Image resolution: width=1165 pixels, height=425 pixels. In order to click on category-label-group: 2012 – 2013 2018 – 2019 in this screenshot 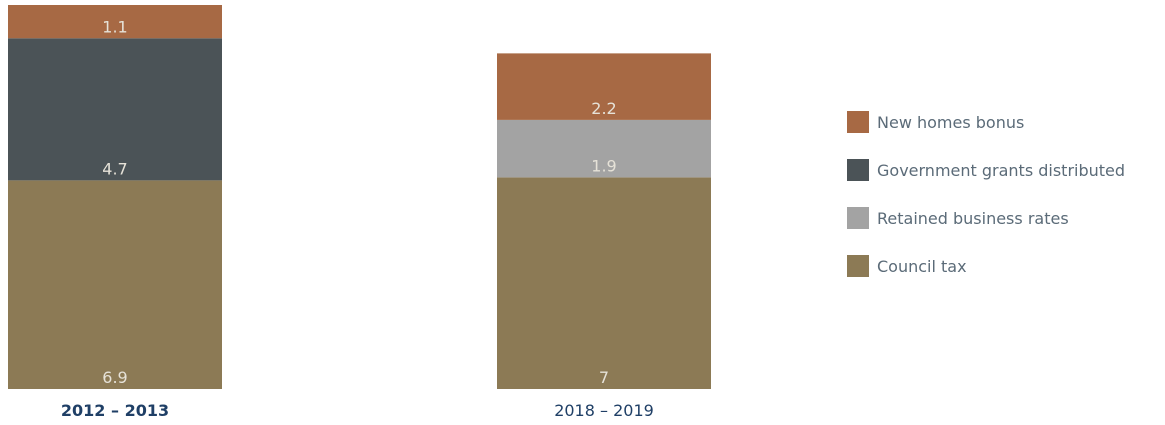, I will do `click(357, 410)`.